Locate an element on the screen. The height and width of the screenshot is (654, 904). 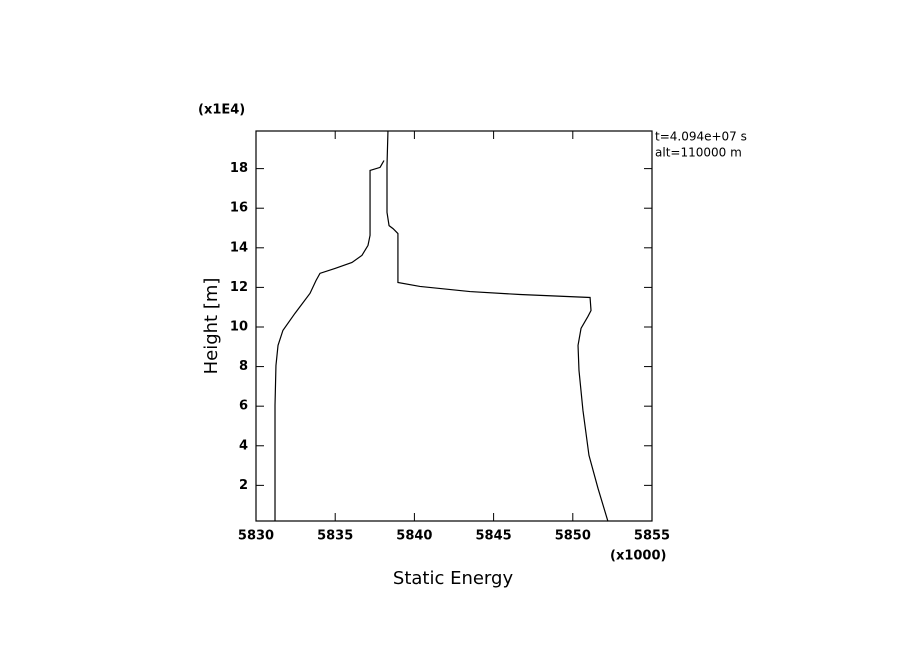
y-tick-label: 18 is located at coordinates (239, 168).